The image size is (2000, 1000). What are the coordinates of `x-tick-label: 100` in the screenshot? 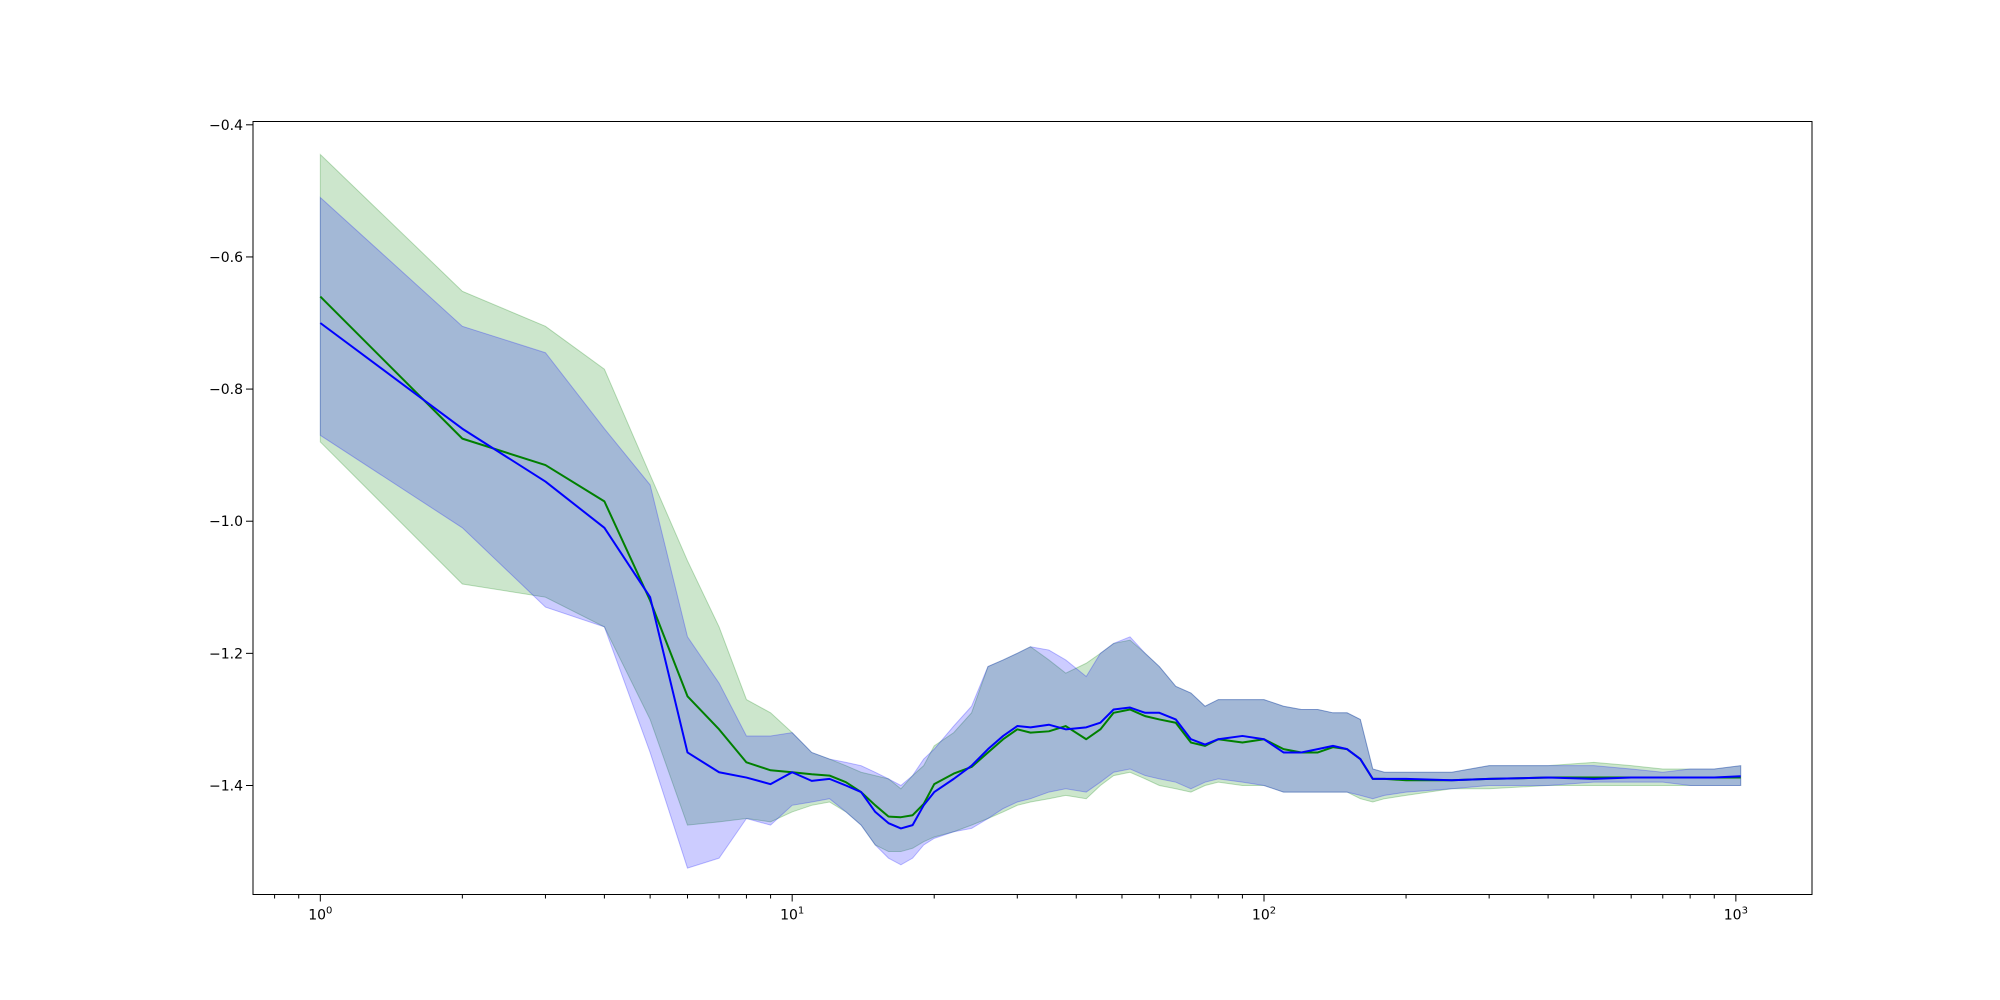 It's located at (320, 915).